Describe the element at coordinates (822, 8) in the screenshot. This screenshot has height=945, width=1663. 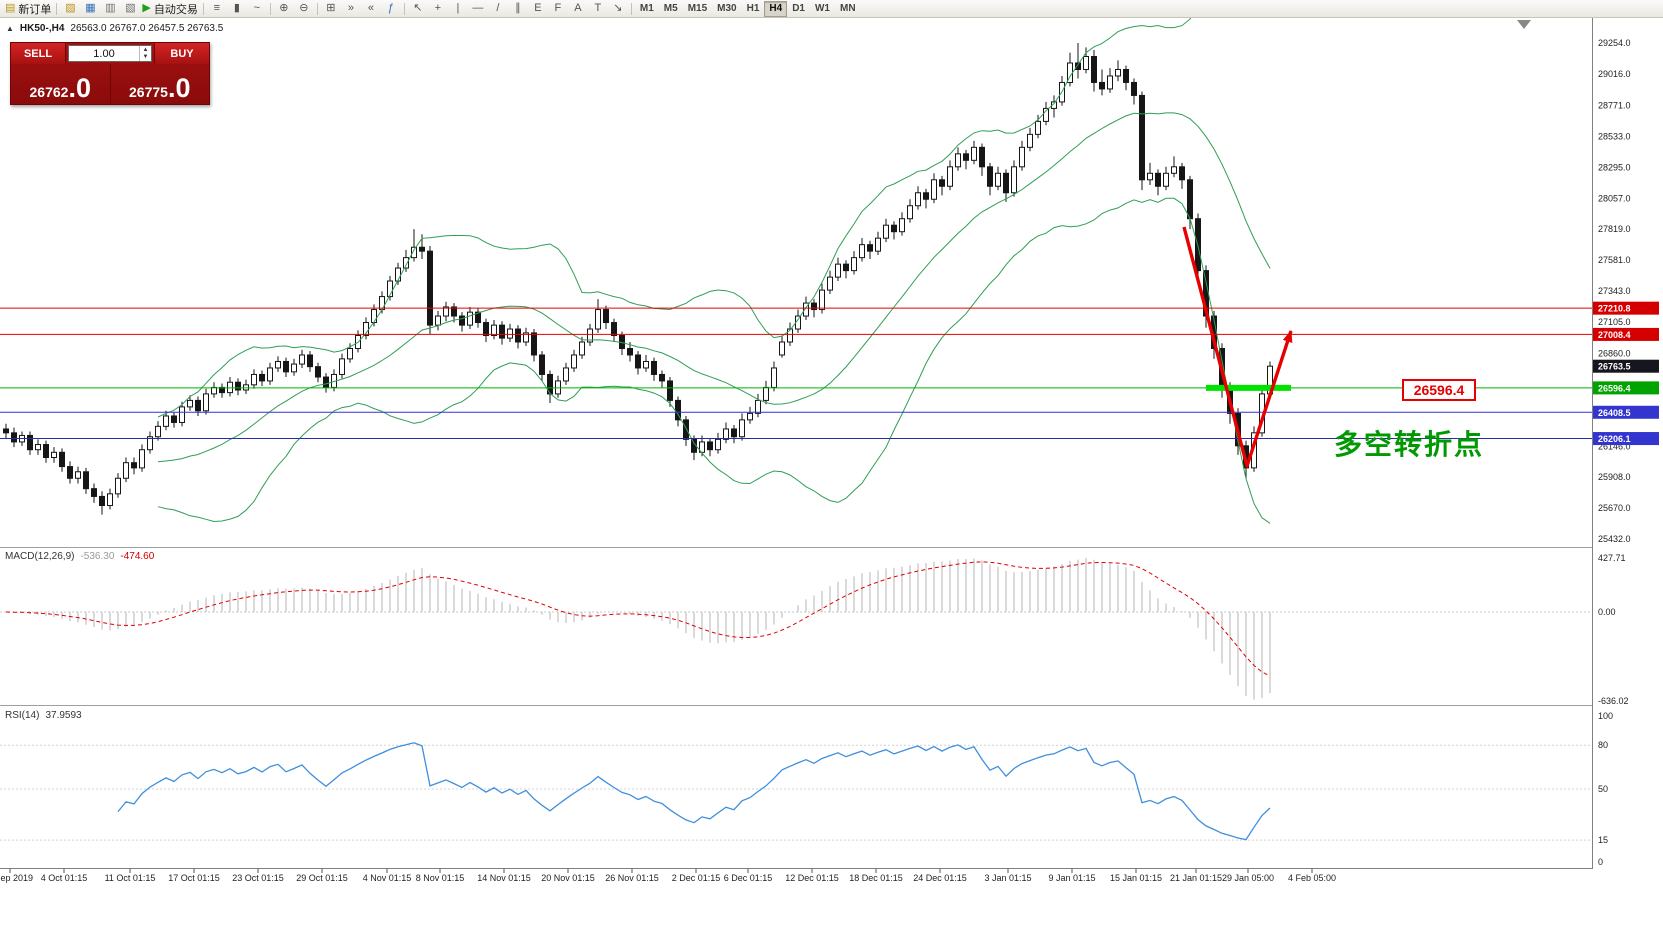
I see `timeframe-w1-button: W1` at that location.